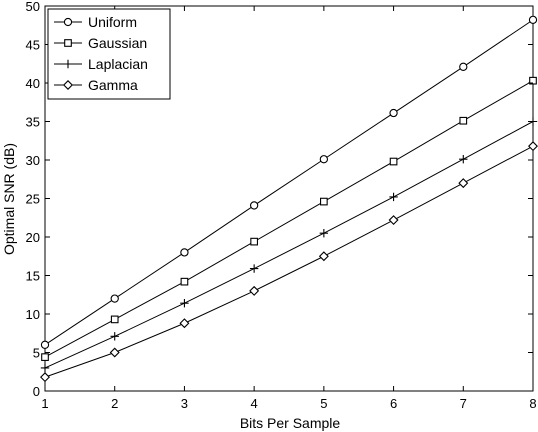 The image size is (538, 432). What do you see at coordinates (9, 199) in the screenshot?
I see `y-axis-label: Optimal SNR (dB)` at bounding box center [9, 199].